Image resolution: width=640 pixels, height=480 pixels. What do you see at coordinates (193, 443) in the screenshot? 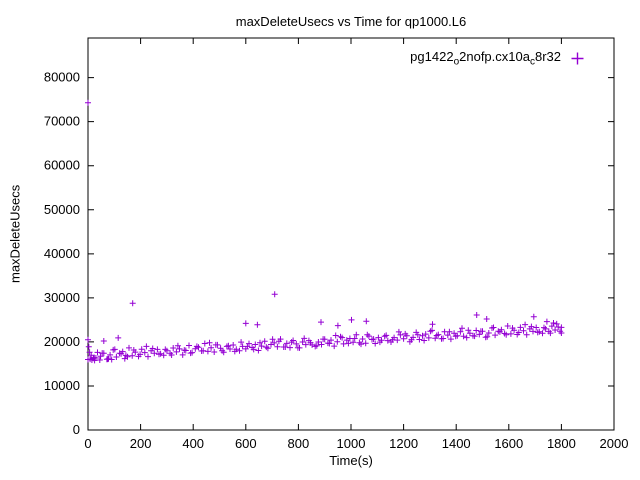
I see `x-tick-label: 400` at bounding box center [193, 443].